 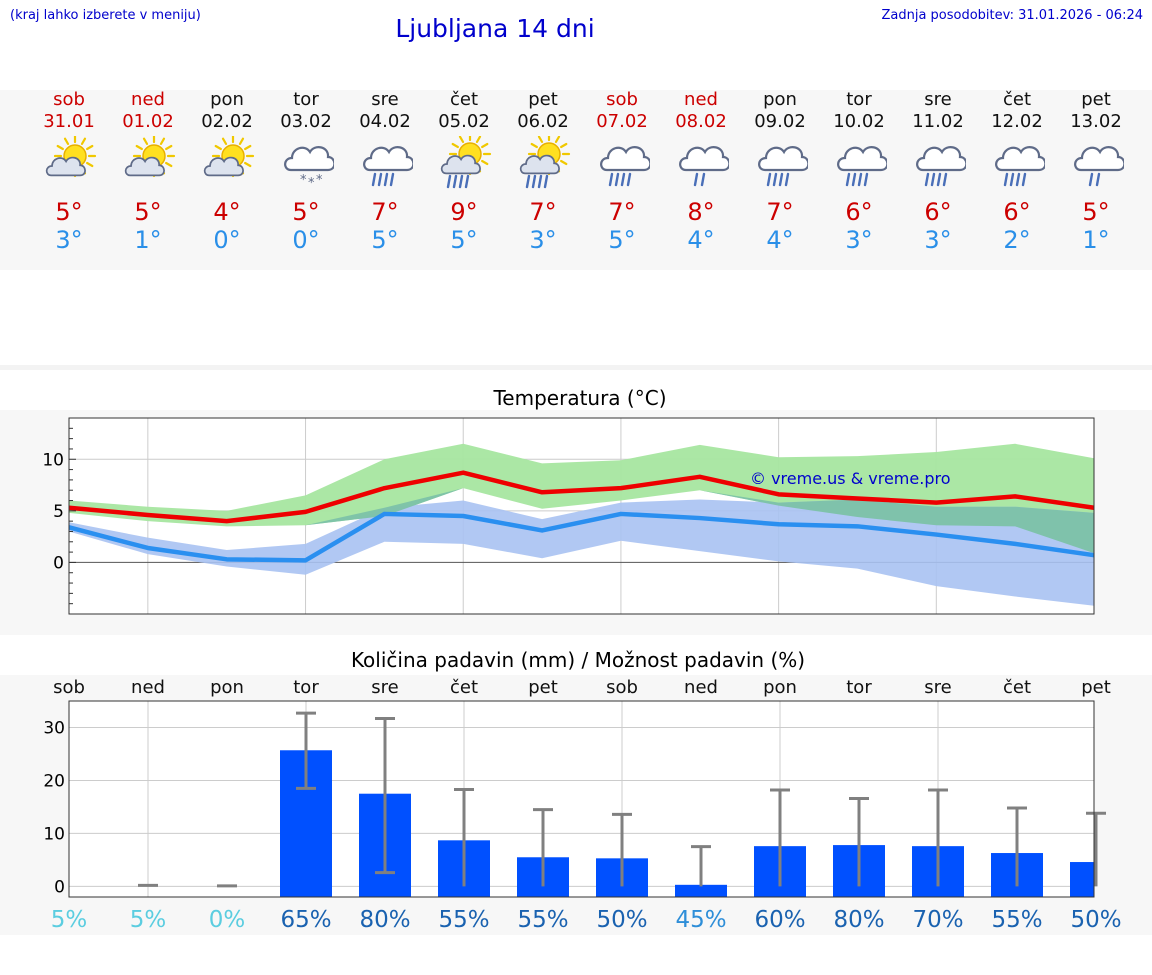 What do you see at coordinates (464, 212) in the screenshot?
I see `max-temperature: 9°` at bounding box center [464, 212].